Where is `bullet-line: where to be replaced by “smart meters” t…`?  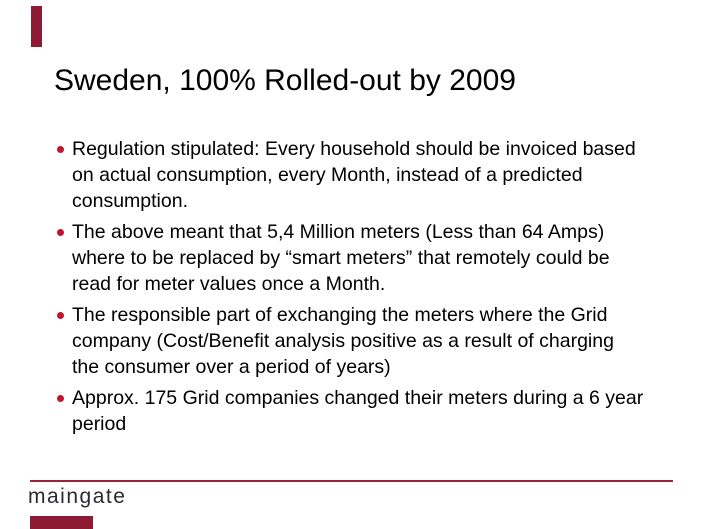
bullet-line: where to be replaced by “smart meters” t… is located at coordinates (341, 258).